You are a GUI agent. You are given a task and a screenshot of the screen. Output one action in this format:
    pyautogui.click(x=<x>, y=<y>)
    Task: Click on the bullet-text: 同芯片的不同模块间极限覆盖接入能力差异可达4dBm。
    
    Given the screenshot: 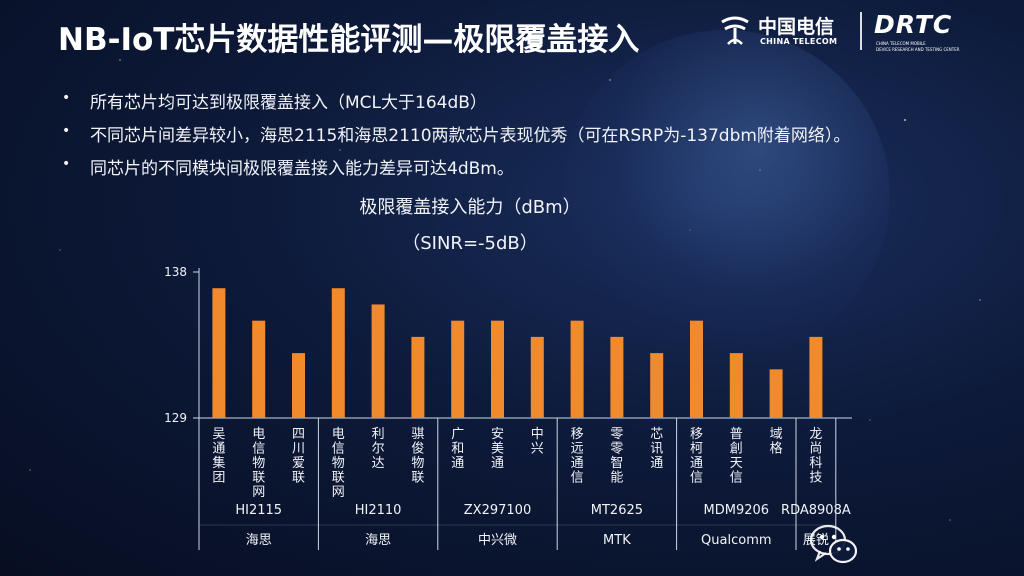 What is the action you would take?
    pyautogui.click(x=302, y=169)
    